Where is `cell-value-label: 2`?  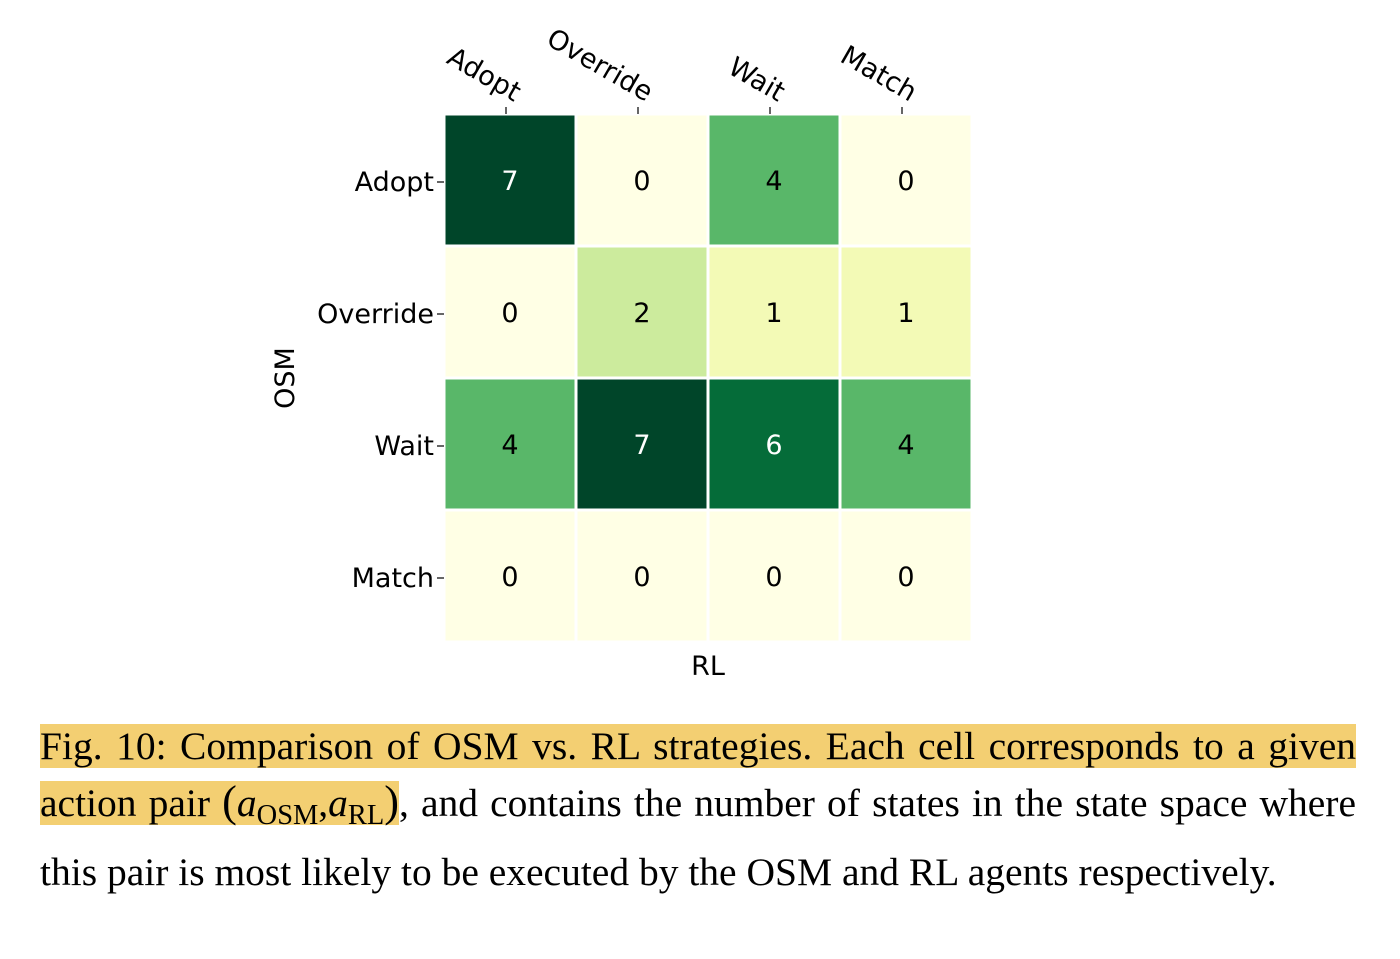
cell-value-label: 2 is located at coordinates (641, 313).